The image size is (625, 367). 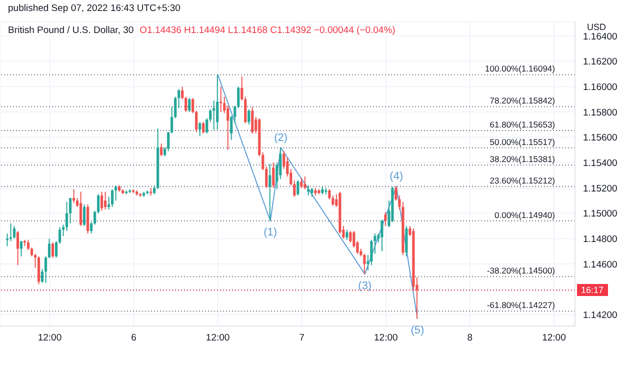 What do you see at coordinates (302, 338) in the screenshot?
I see `x-tick-label: 7` at bounding box center [302, 338].